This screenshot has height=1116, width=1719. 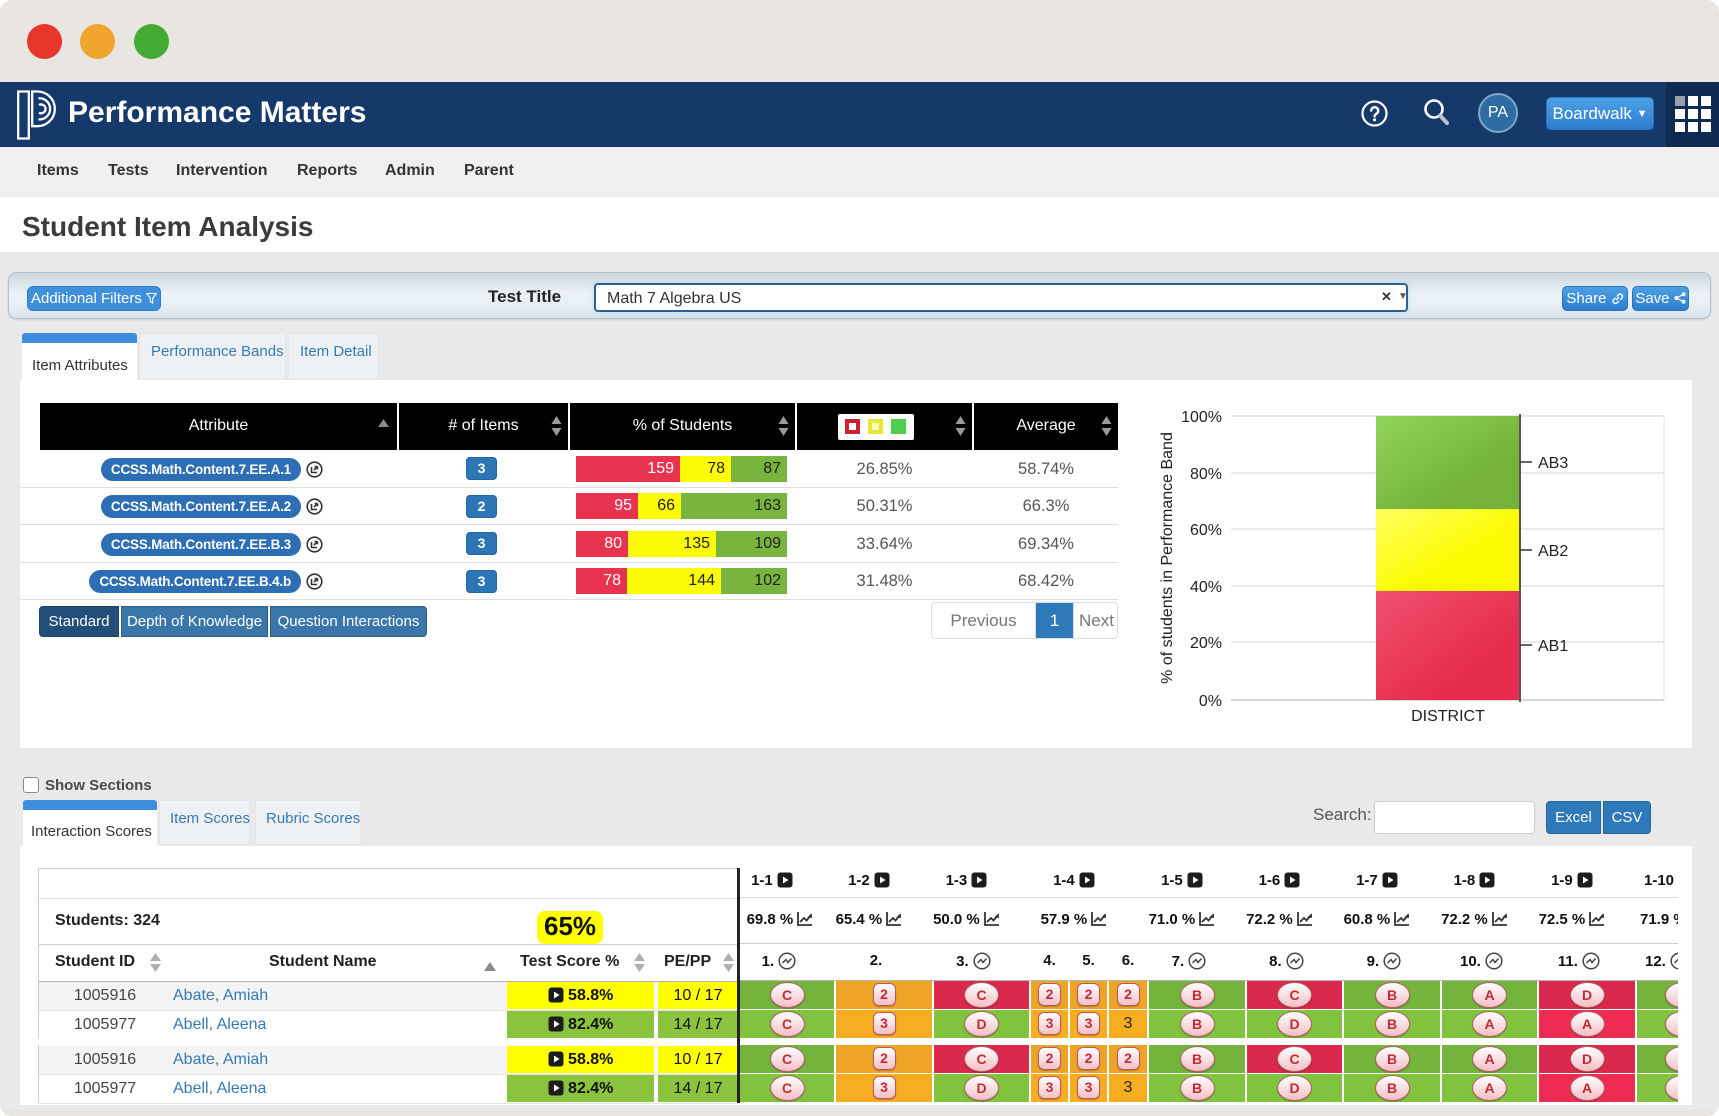 What do you see at coordinates (1553, 463) in the screenshot?
I see `svg-text: AB3` at bounding box center [1553, 463].